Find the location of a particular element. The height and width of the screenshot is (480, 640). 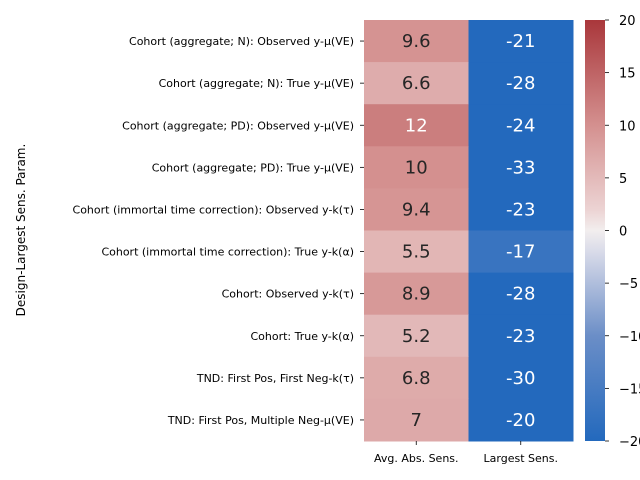

y-tick-label: Cohort (aggregate; N): Observed y-μ(VE) is located at coordinates (241, 41).